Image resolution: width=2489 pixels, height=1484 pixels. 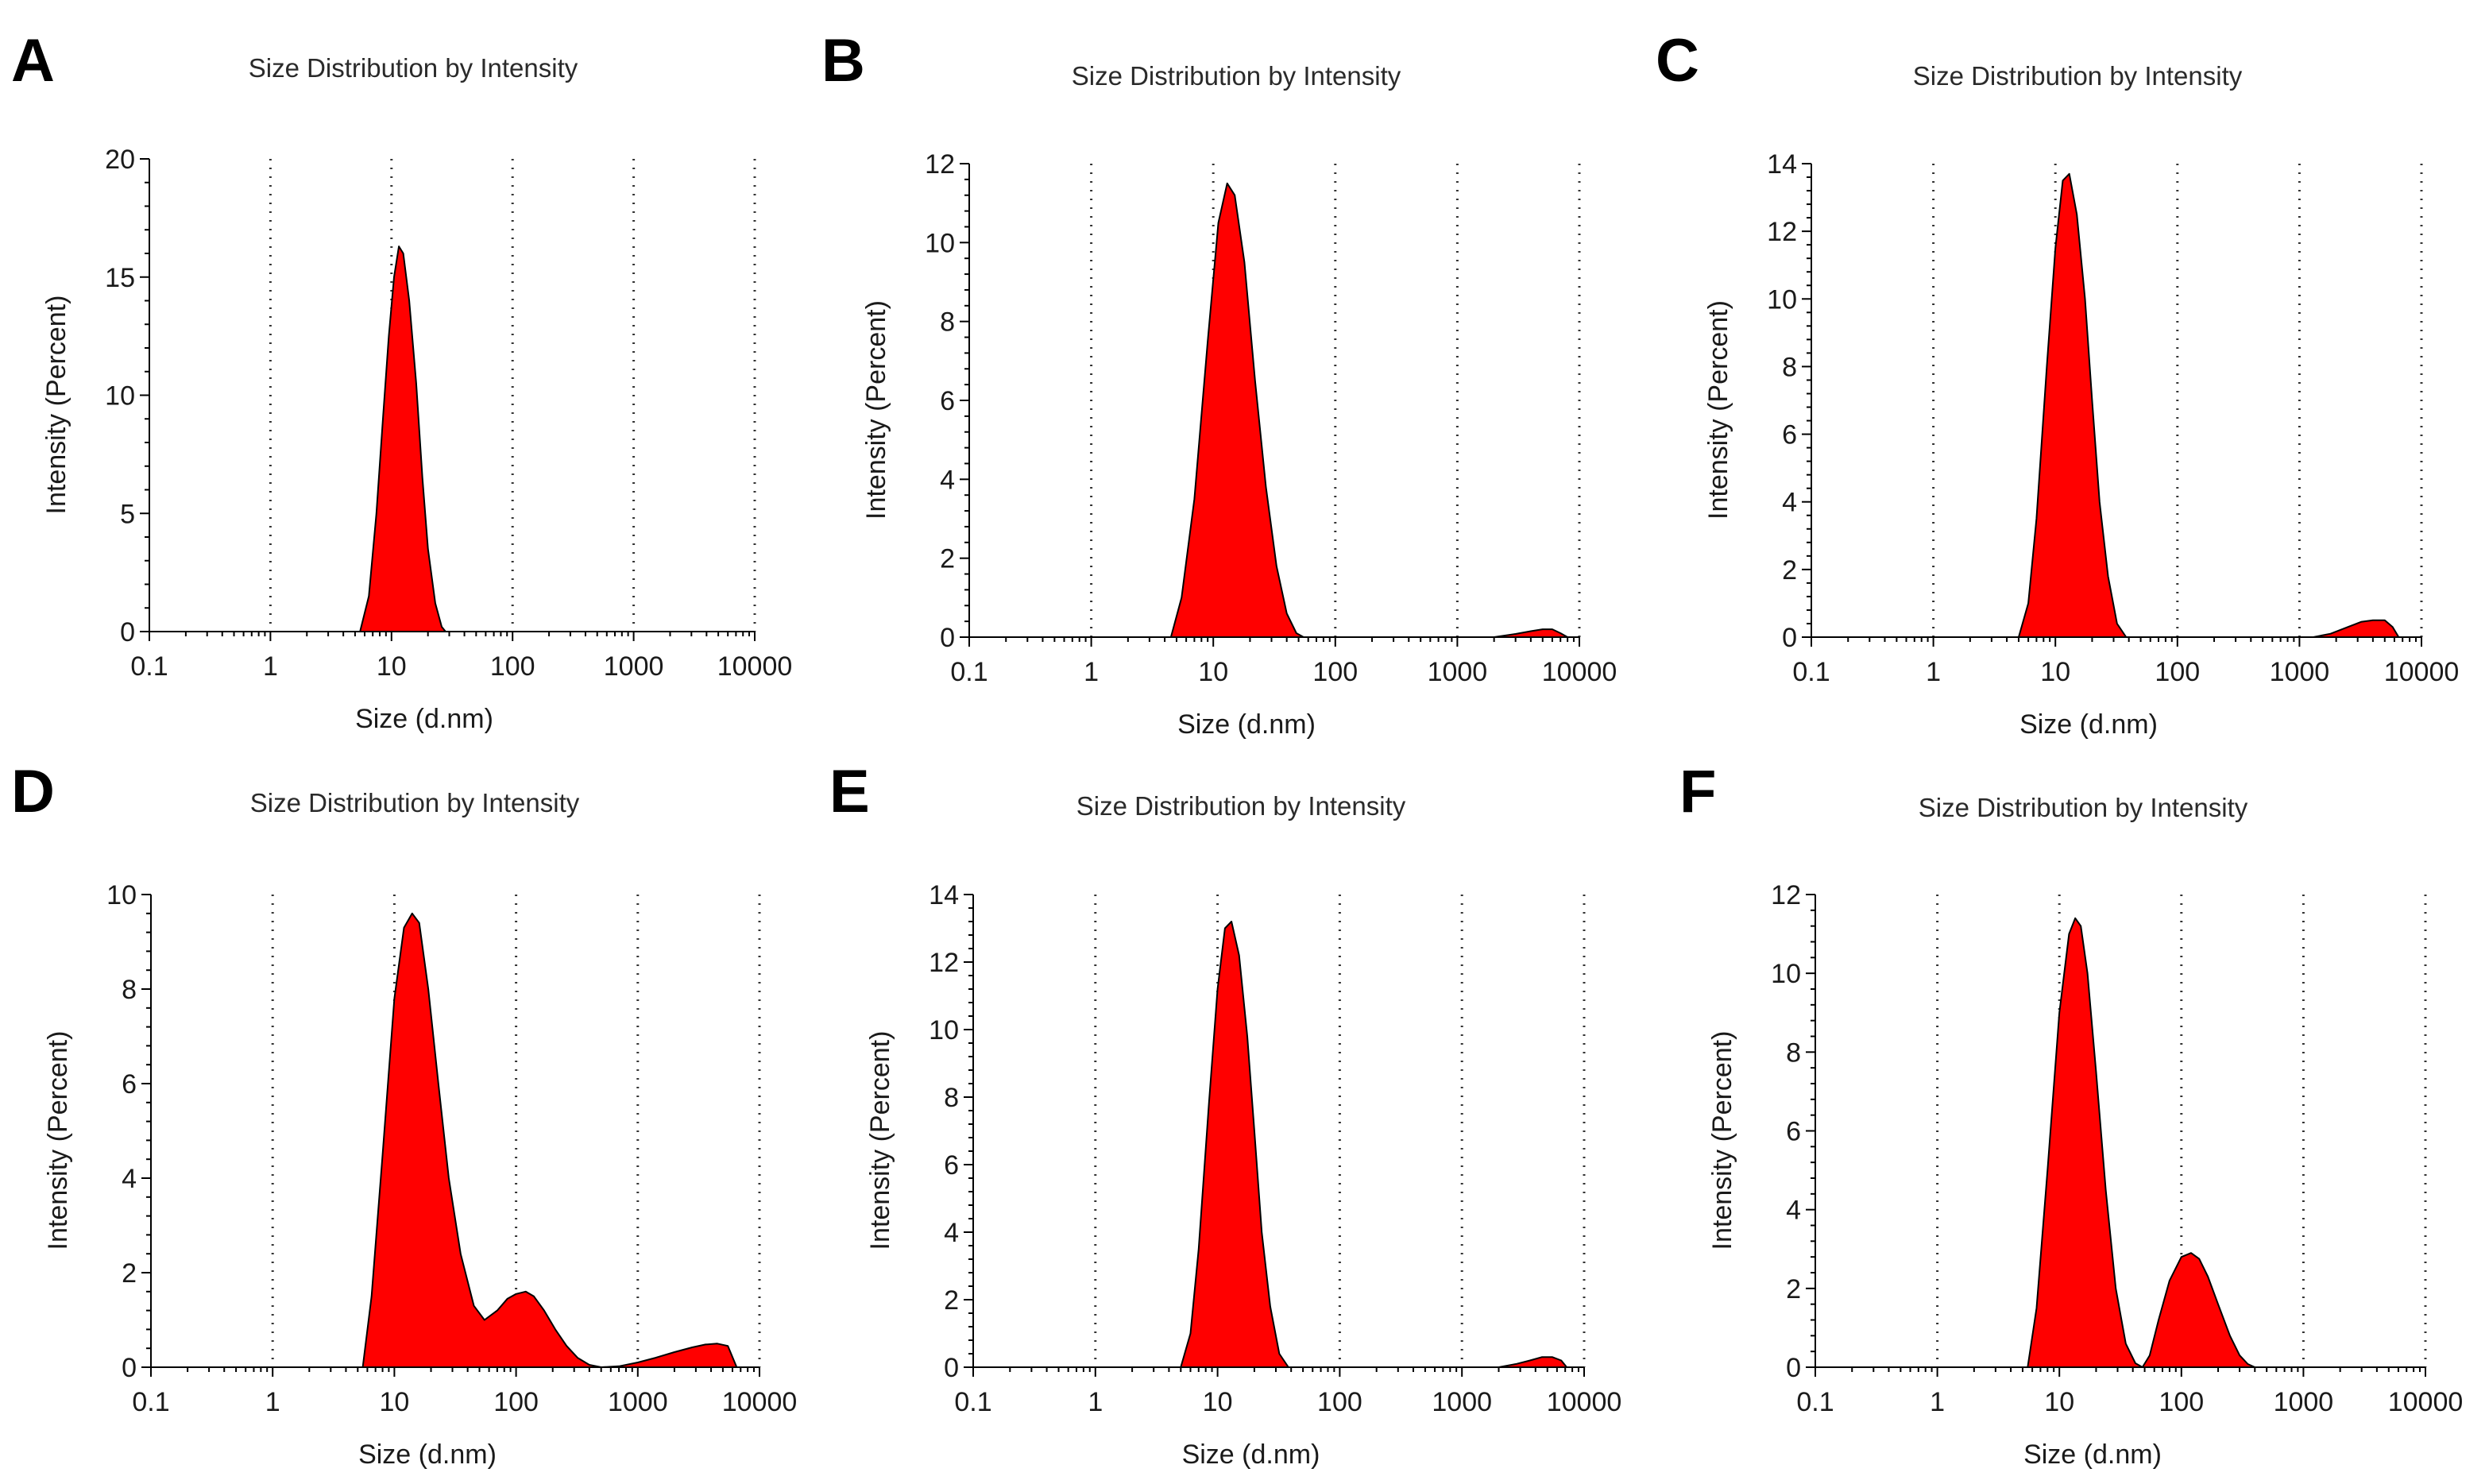 What do you see at coordinates (33, 792) in the screenshot?
I see `panel-letter-d: D` at bounding box center [33, 792].